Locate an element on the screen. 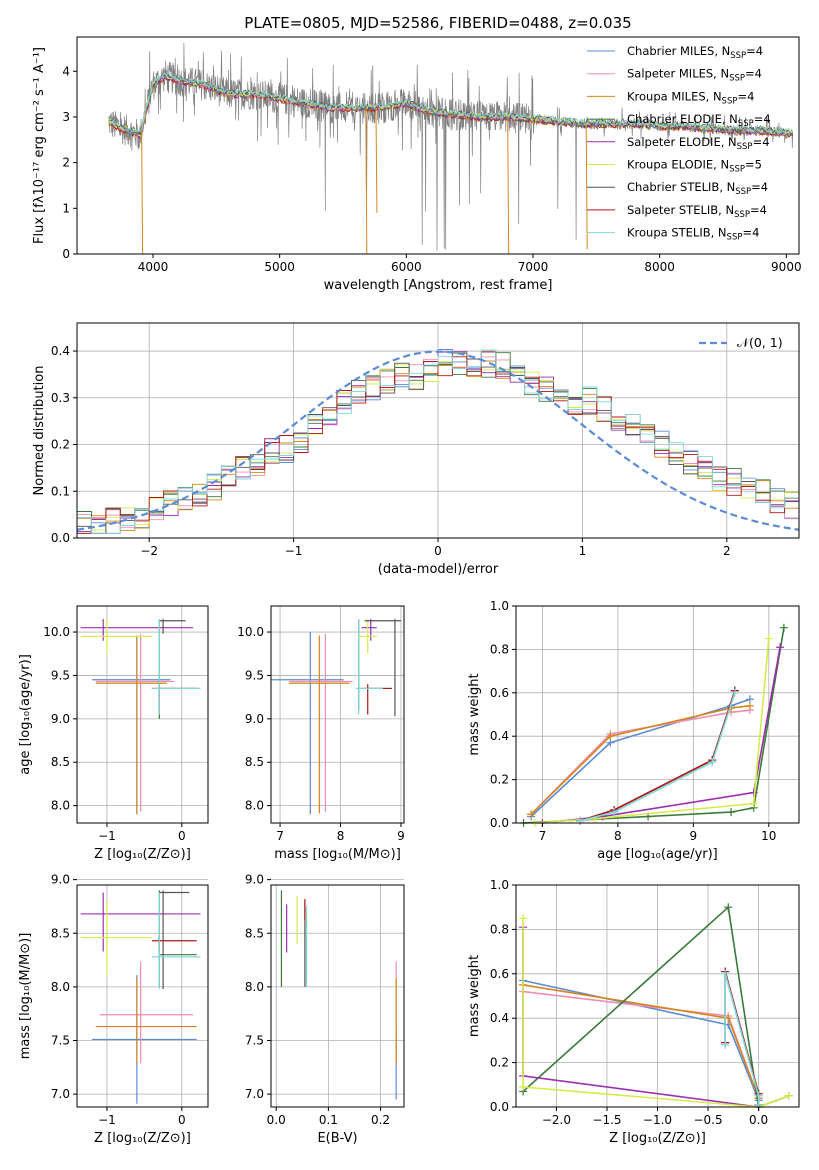 The height and width of the screenshot is (1170, 819). legend-label: Chabrier MILES, N is located at coordinates (678, 51).